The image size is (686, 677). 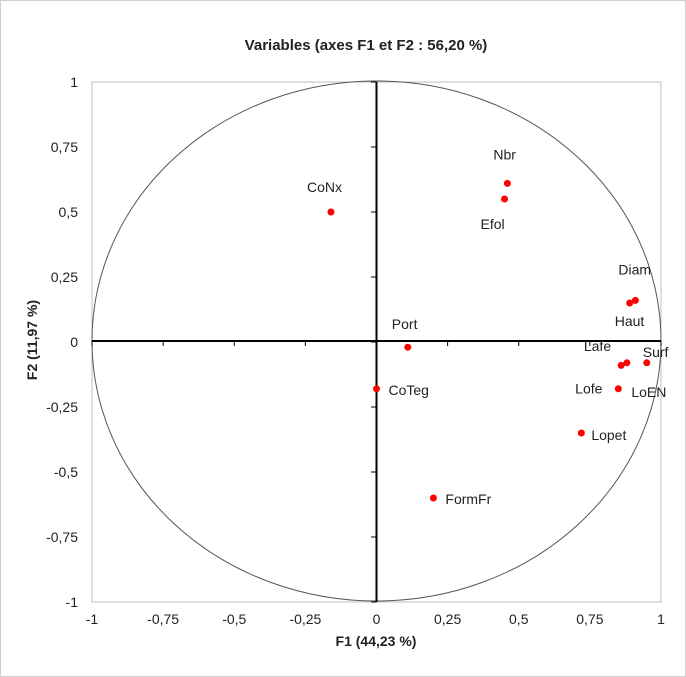 I want to click on y-tick-label: 0,75, so click(x=64, y=147).